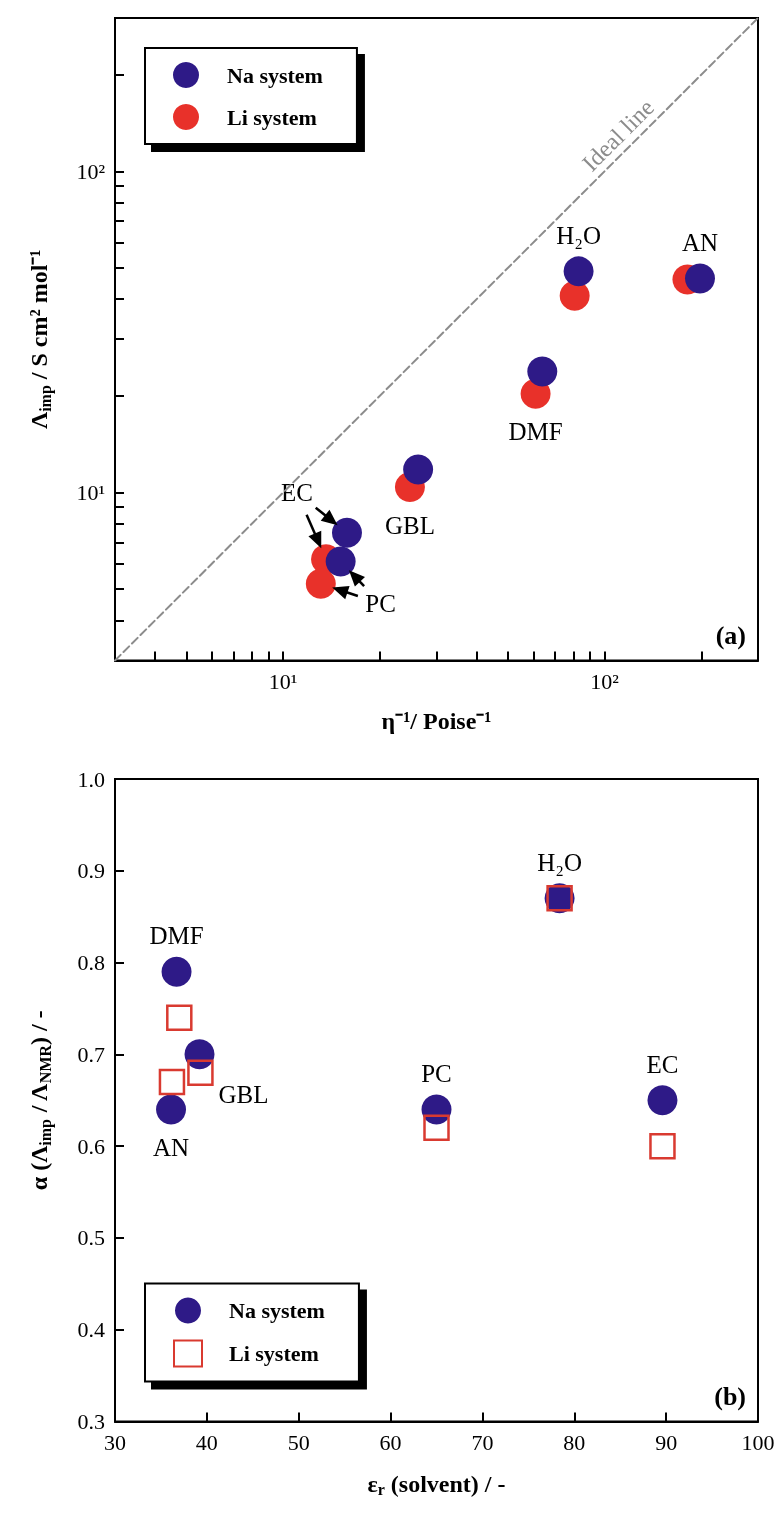 Image resolution: width=782 pixels, height=1521 pixels. Describe the element at coordinates (91, 778) in the screenshot. I see `y-tick-label: 1.0` at that location.